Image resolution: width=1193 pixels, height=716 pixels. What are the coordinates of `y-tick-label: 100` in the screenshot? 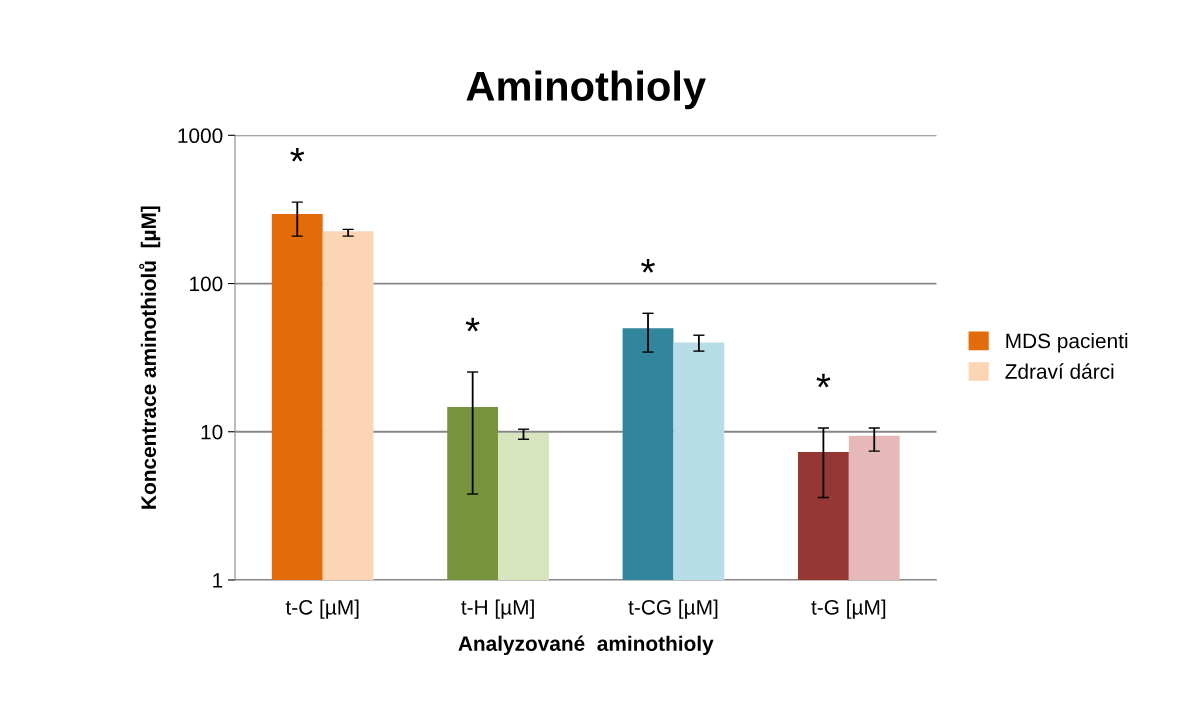 It's located at (206, 284).